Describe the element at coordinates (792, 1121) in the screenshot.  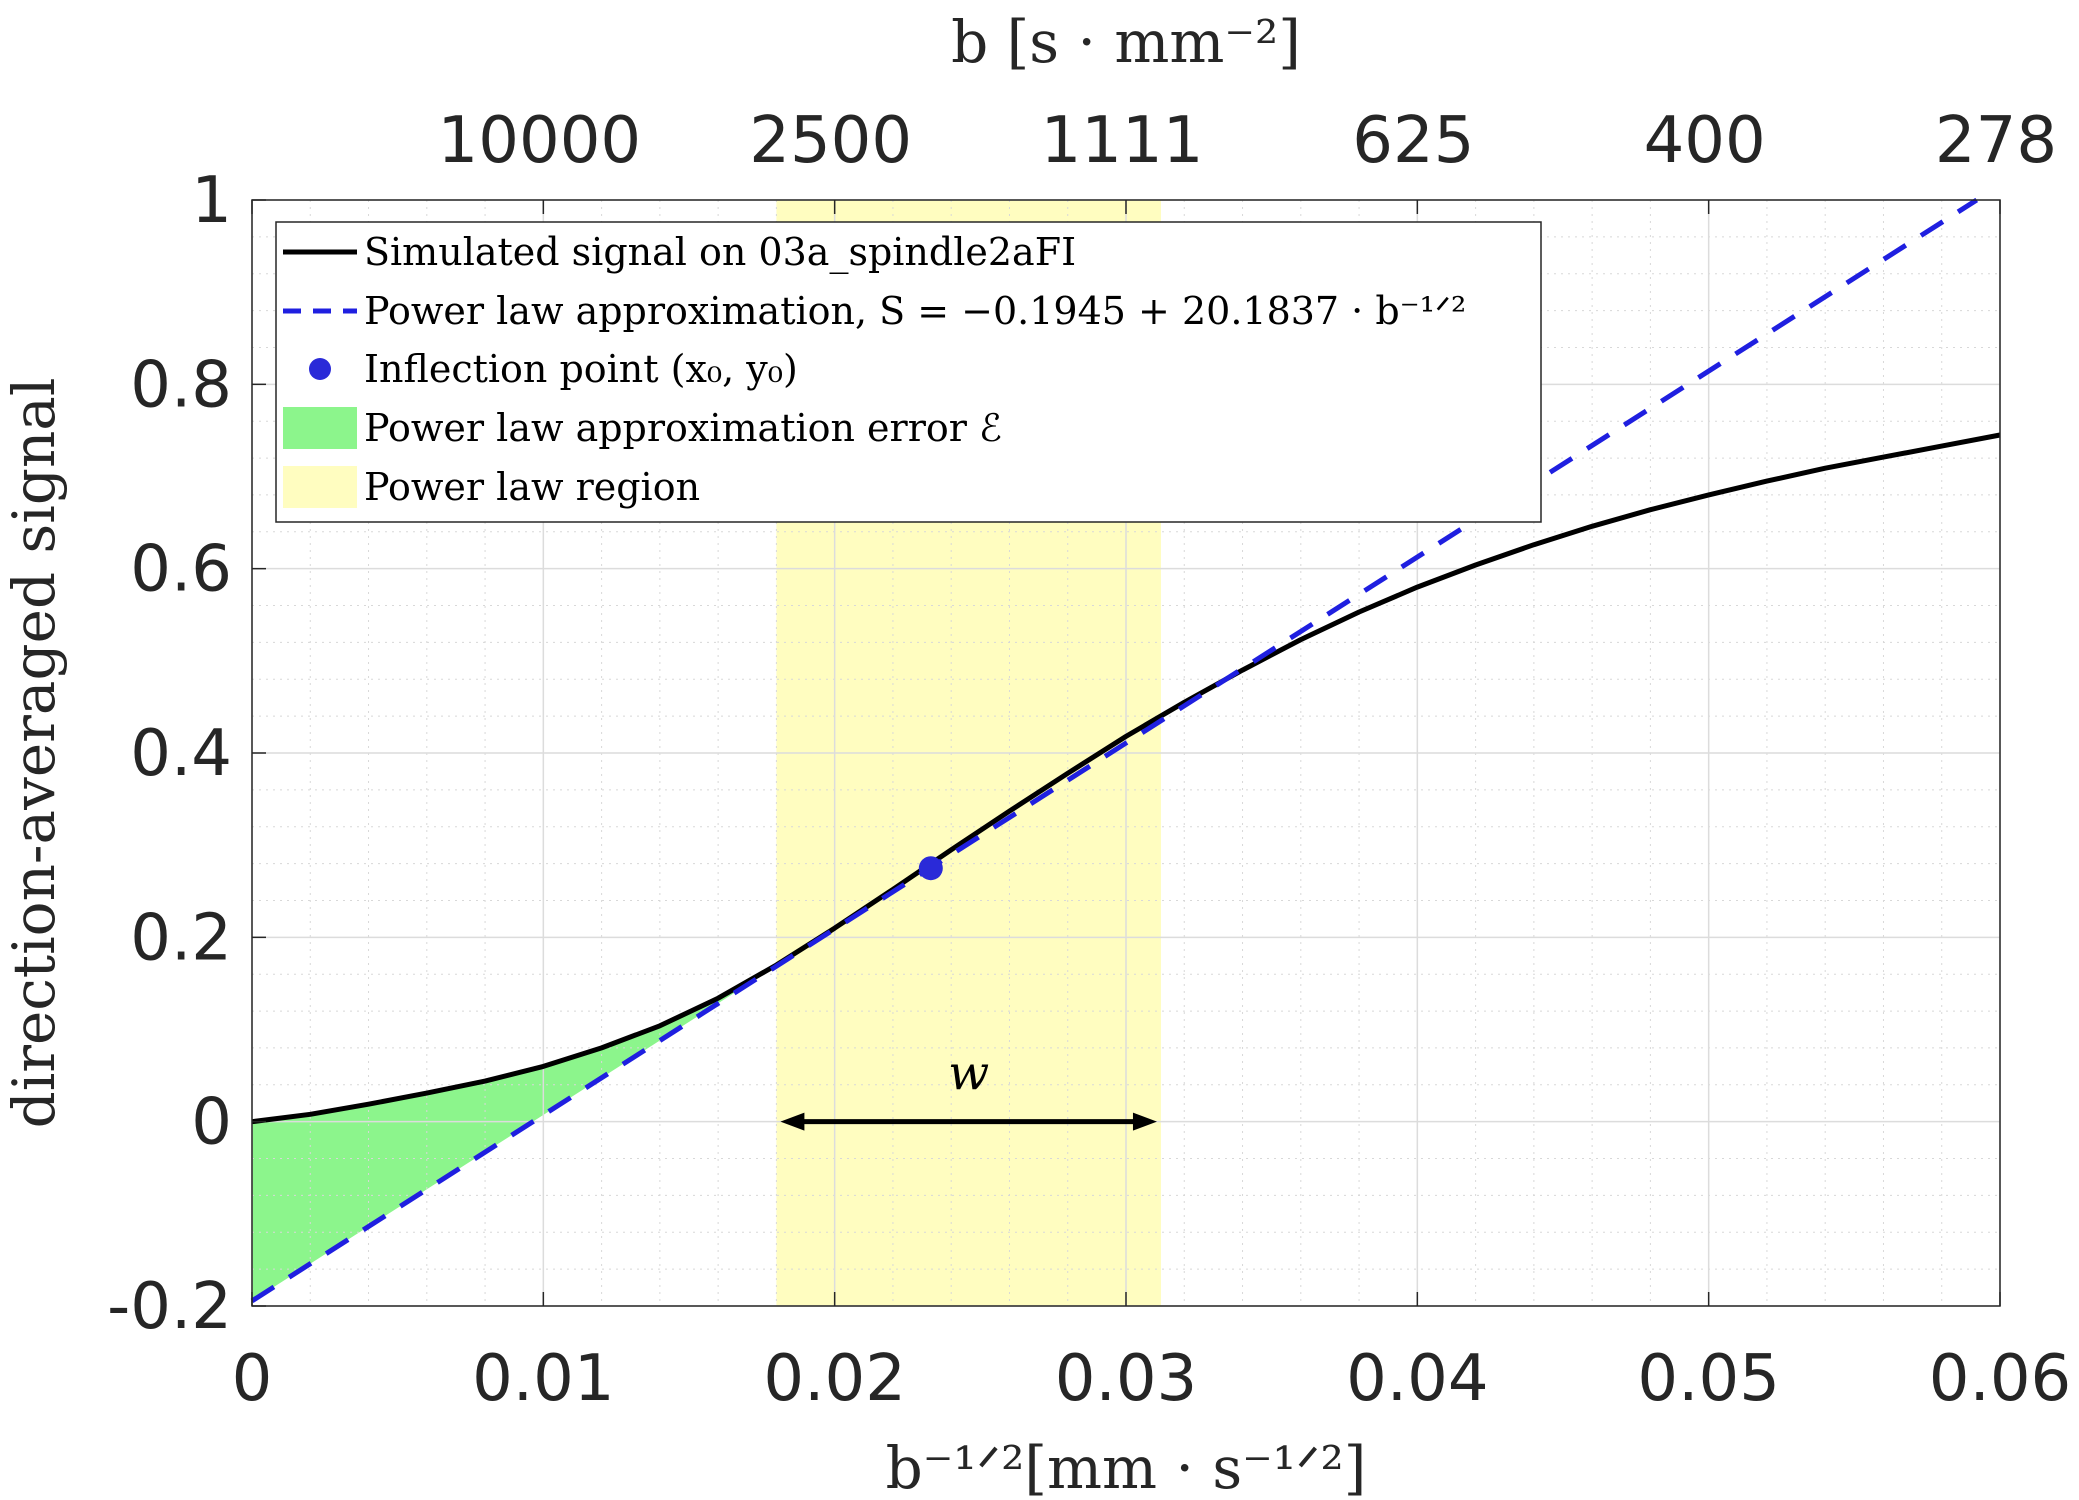
I see `width-arrow-left-head` at that location.